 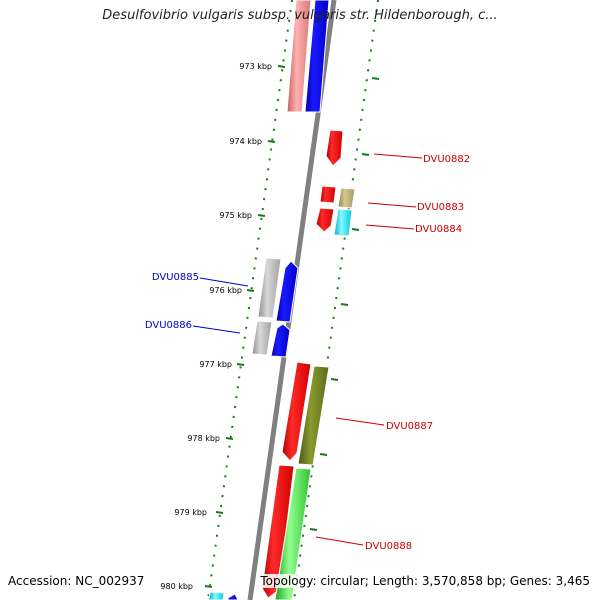 I want to click on right-dotted-ring, so click(x=336, y=300).